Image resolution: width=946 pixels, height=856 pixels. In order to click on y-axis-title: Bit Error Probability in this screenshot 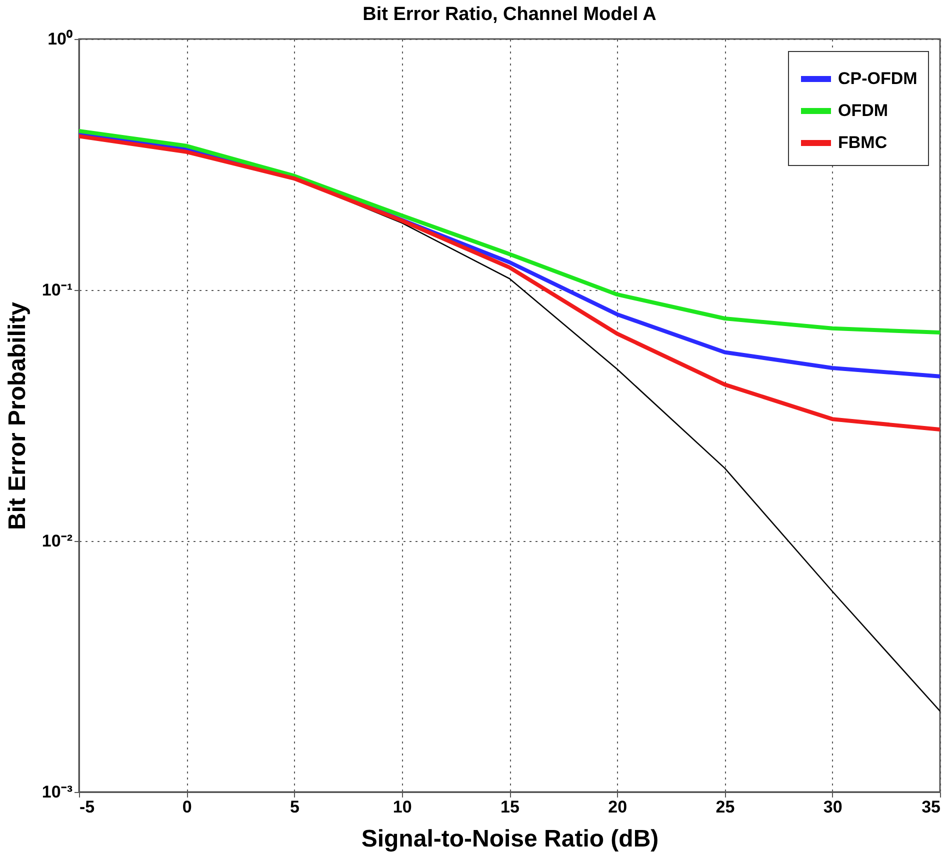, I will do `click(17, 415)`.